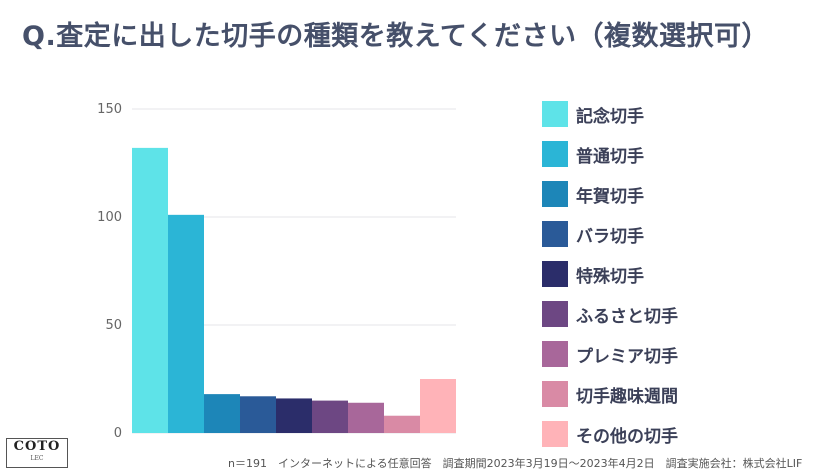 The height and width of the screenshot is (473, 840). Describe the element at coordinates (37, 446) in the screenshot. I see `logo-main-text: COTO` at that location.